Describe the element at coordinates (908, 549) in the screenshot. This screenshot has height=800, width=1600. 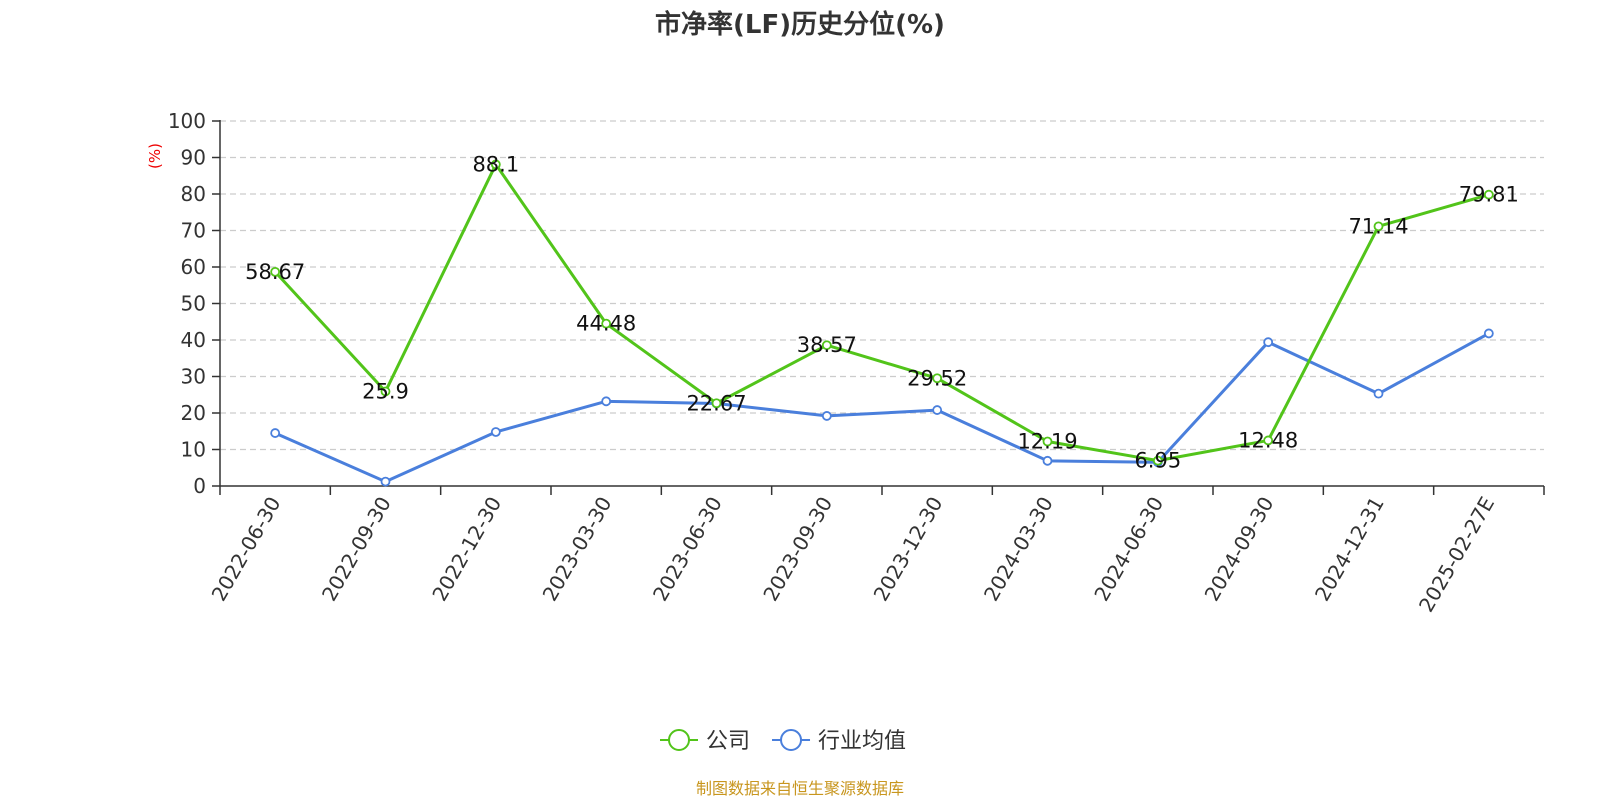
I see `x-tick-label: 2023-12-30` at that location.